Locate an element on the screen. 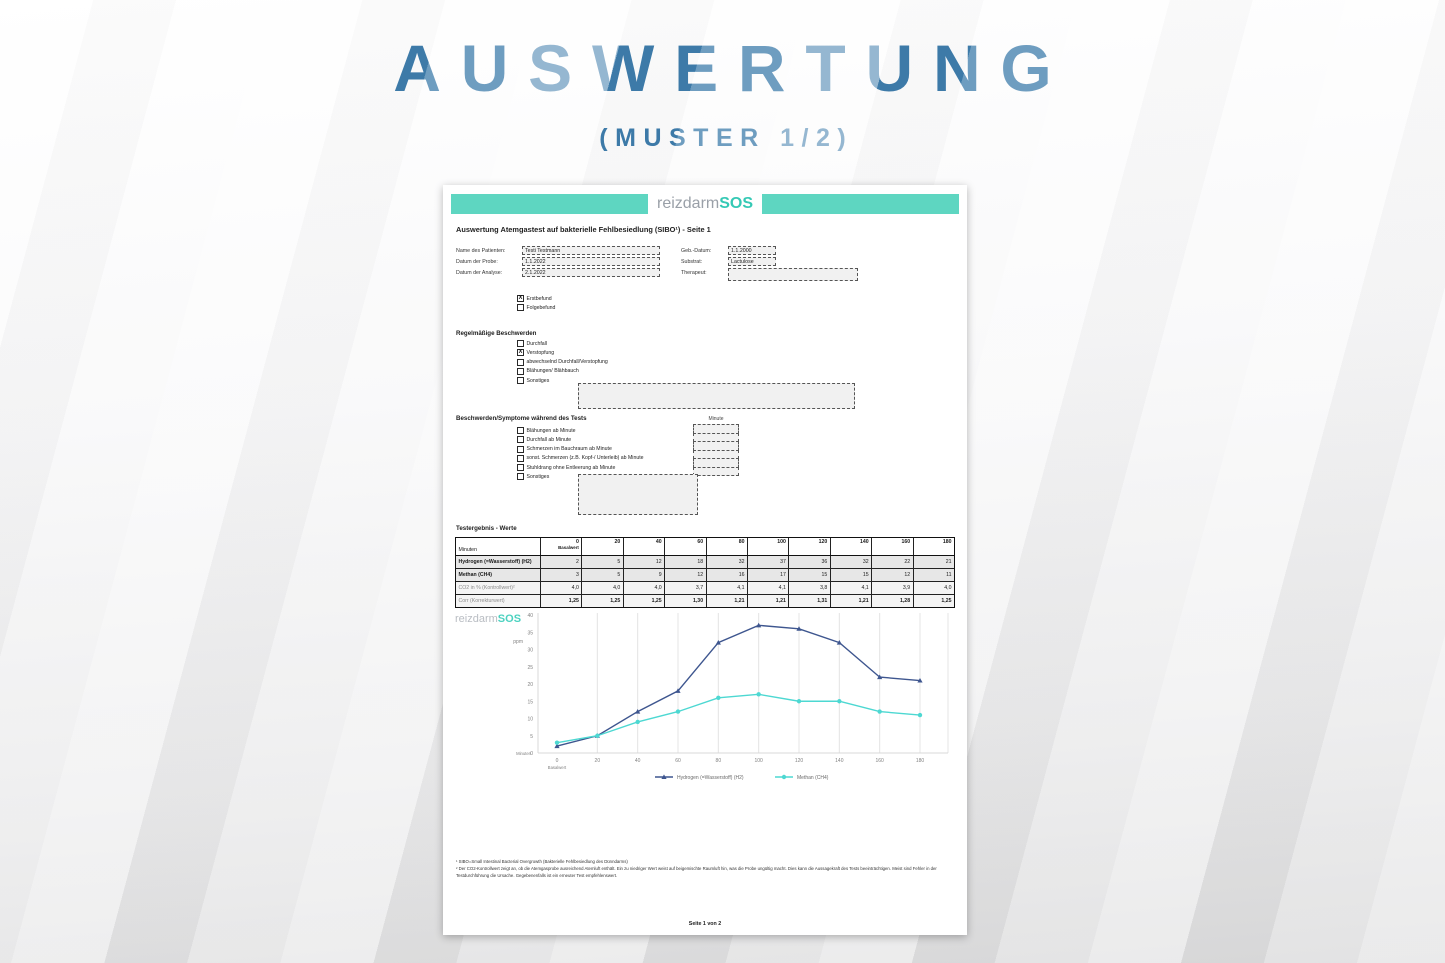  minute-column-header: Minute is located at coordinates (716, 419).